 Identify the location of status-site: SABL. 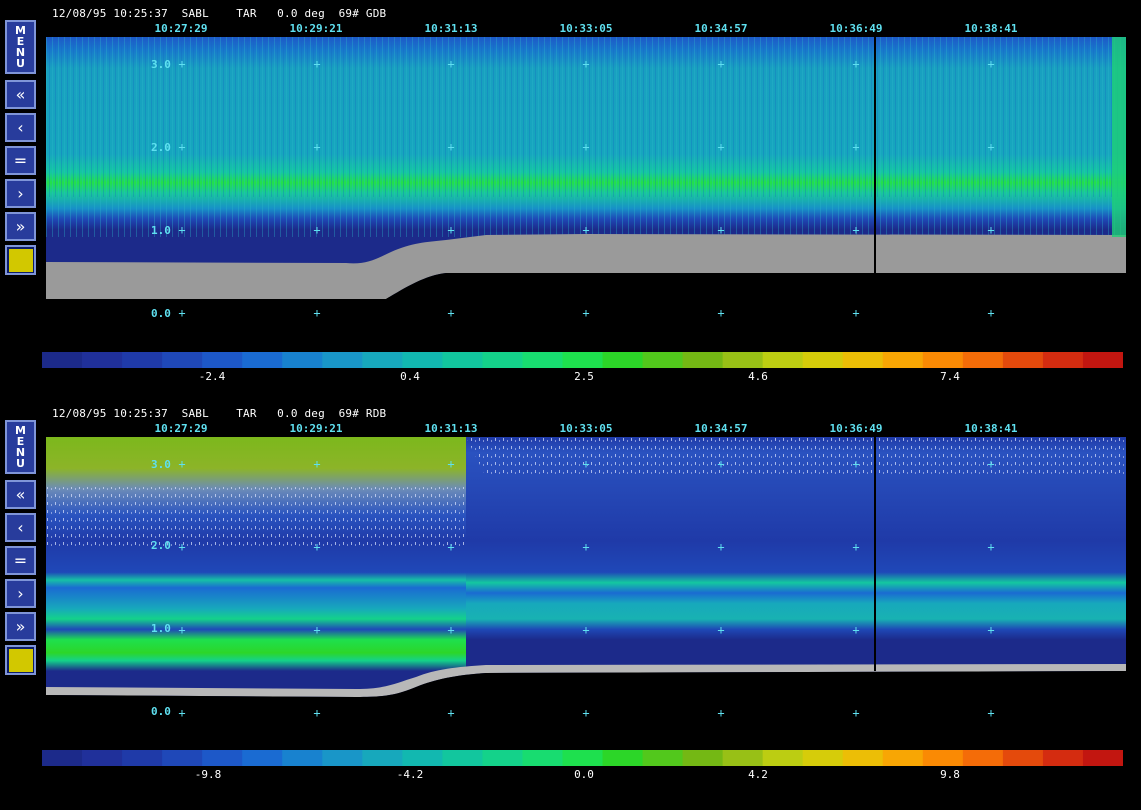
(195, 413).